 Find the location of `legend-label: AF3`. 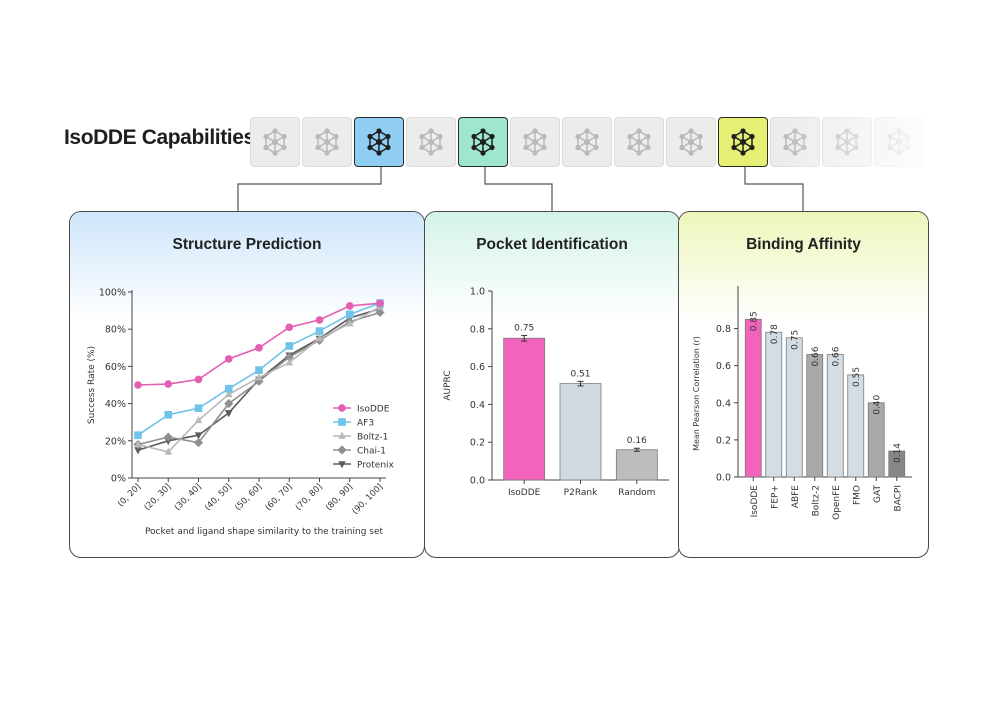

legend-label: AF3 is located at coordinates (365, 424).